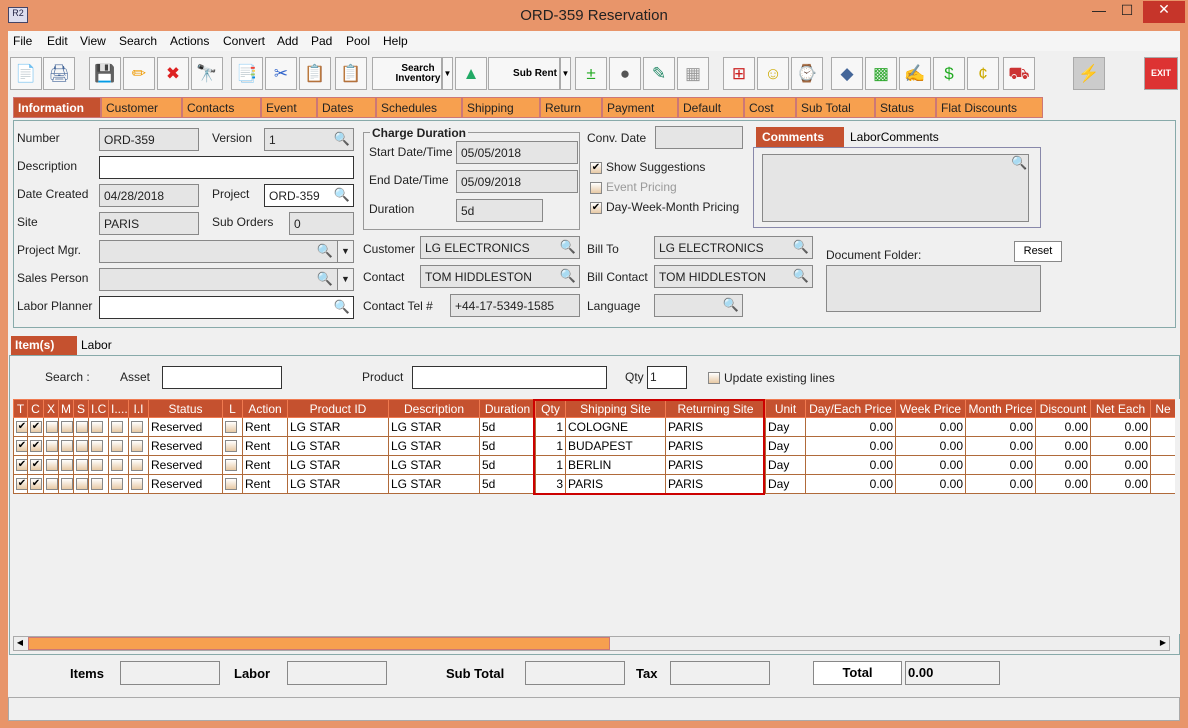  I want to click on cell-status: Reserved, so click(185, 446).